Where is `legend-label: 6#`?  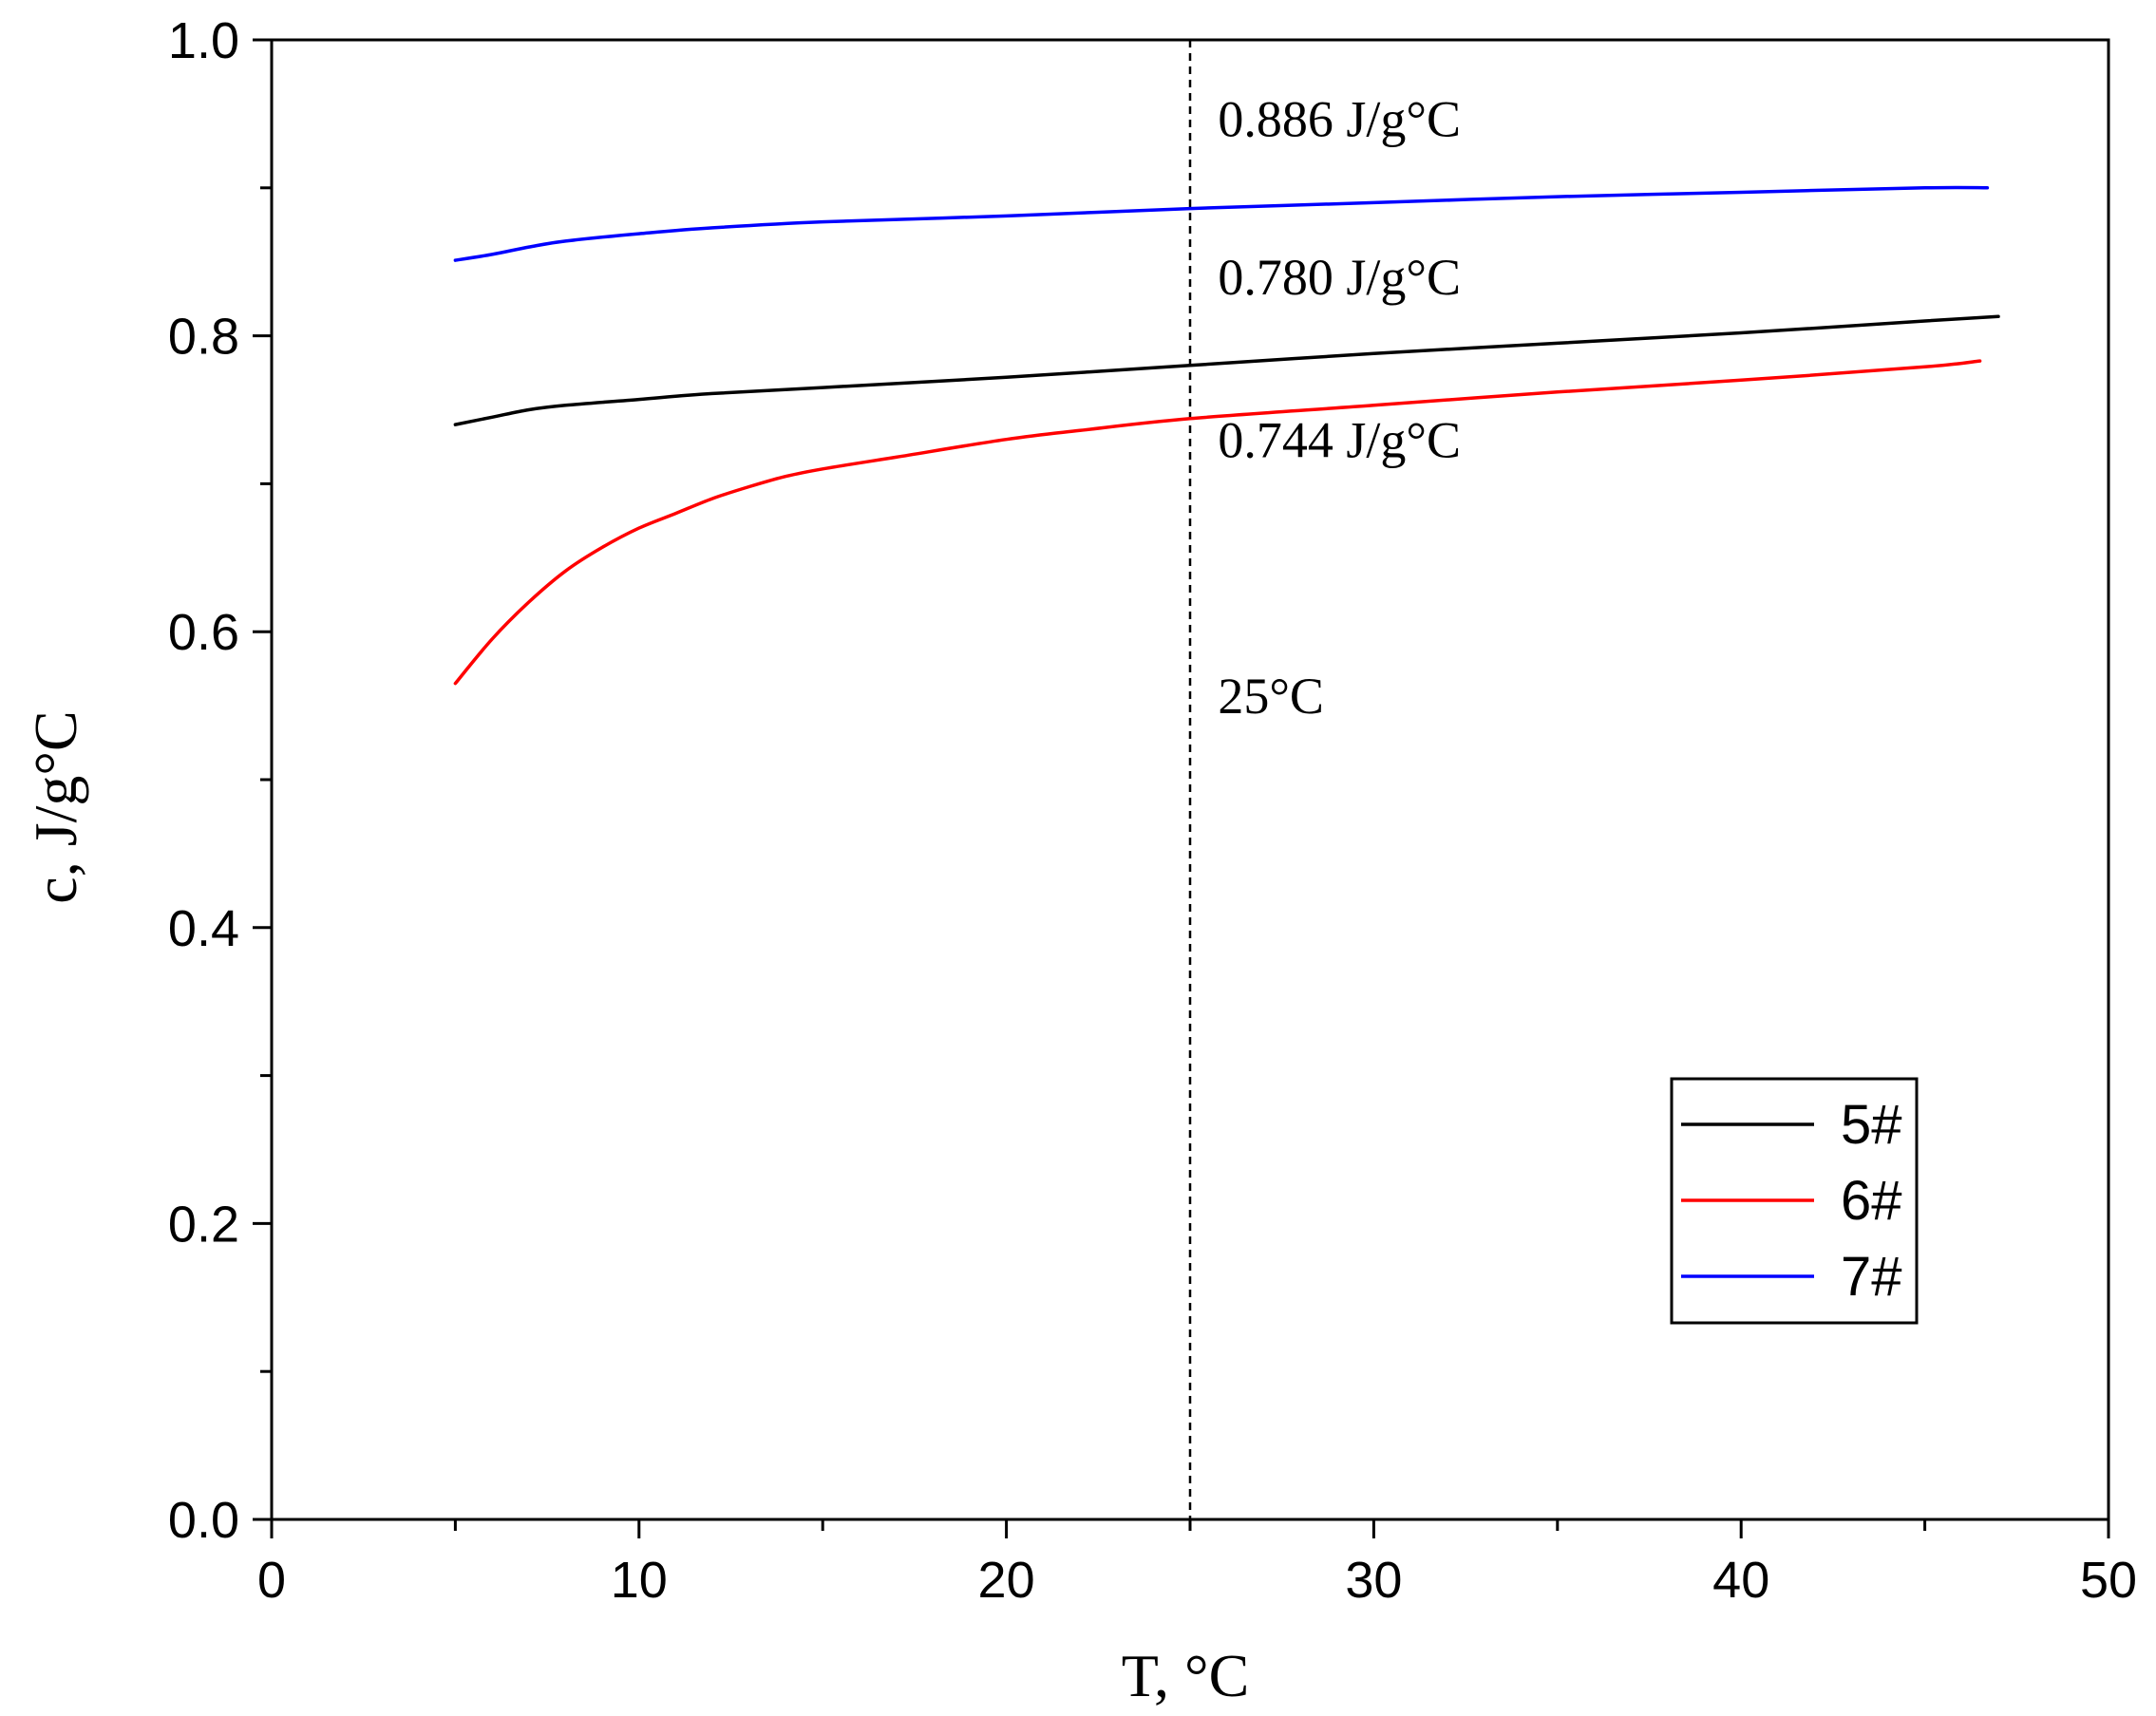 legend-label: 6# is located at coordinates (1872, 1201).